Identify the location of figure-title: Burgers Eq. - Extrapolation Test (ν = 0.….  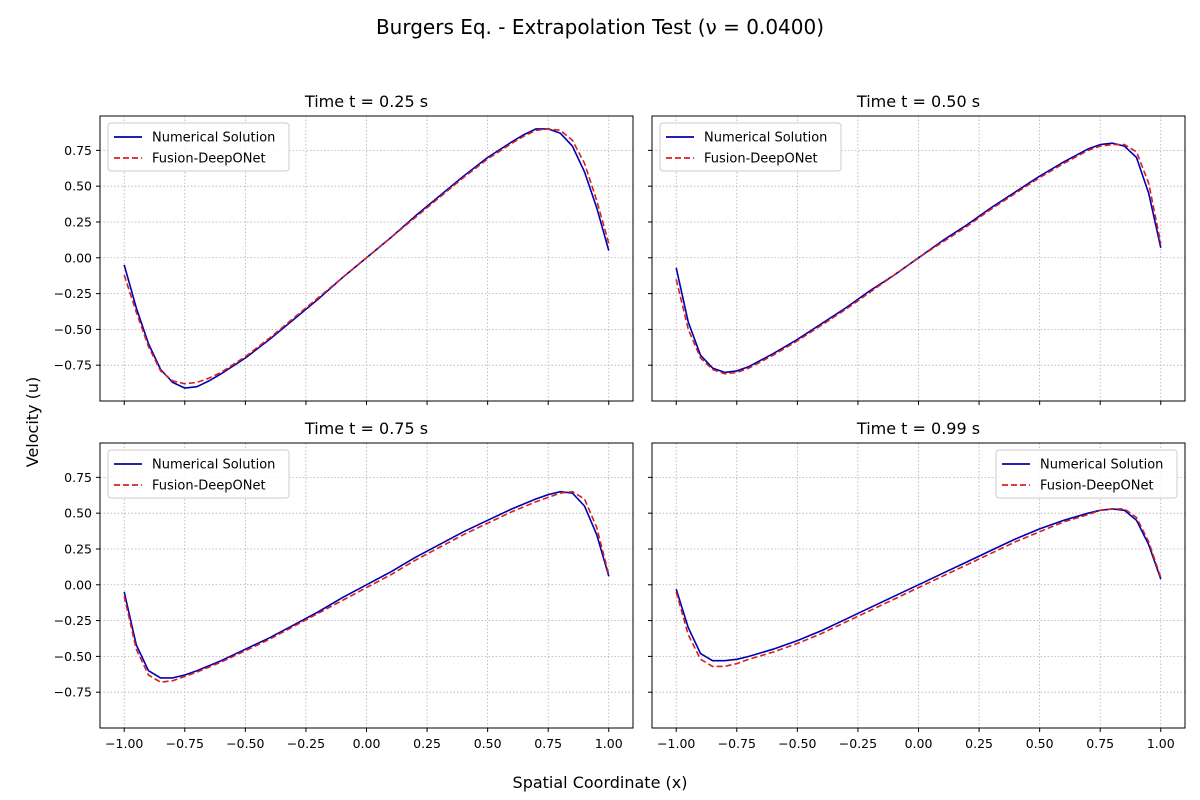
(600, 27).